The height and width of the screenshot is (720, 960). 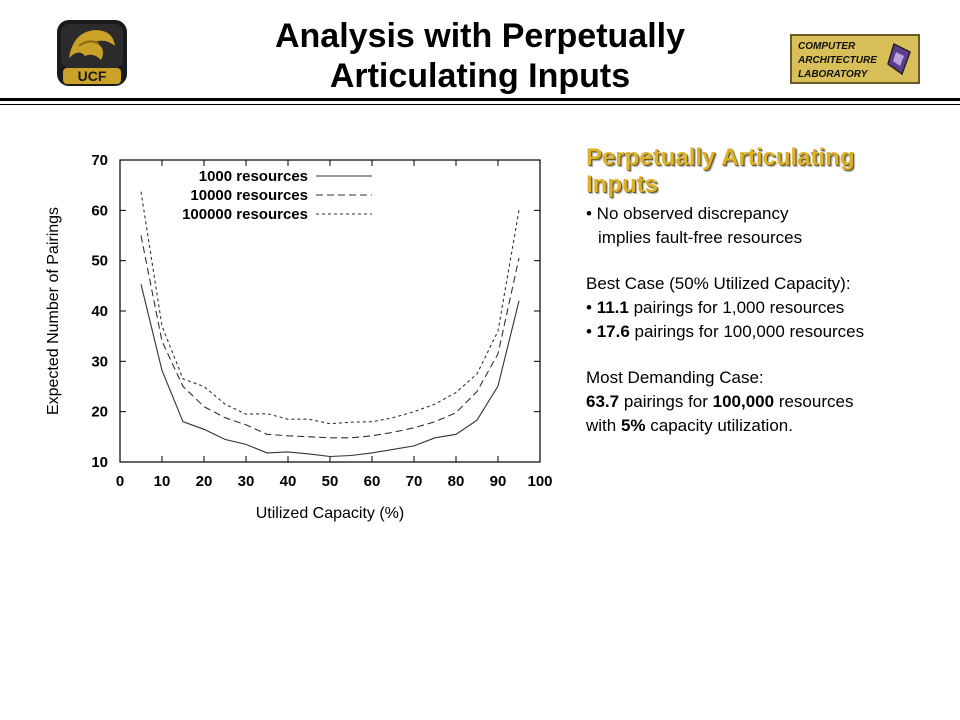 What do you see at coordinates (814, 401) in the screenshot?
I see `demanding-text: resources` at bounding box center [814, 401].